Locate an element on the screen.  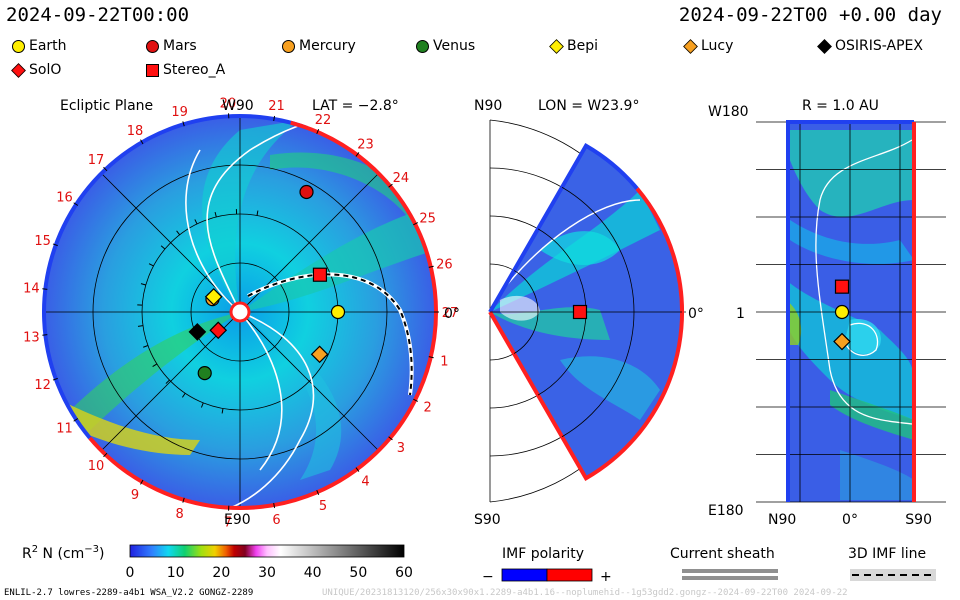
carrington-number: 26 is located at coordinates (444, 265).